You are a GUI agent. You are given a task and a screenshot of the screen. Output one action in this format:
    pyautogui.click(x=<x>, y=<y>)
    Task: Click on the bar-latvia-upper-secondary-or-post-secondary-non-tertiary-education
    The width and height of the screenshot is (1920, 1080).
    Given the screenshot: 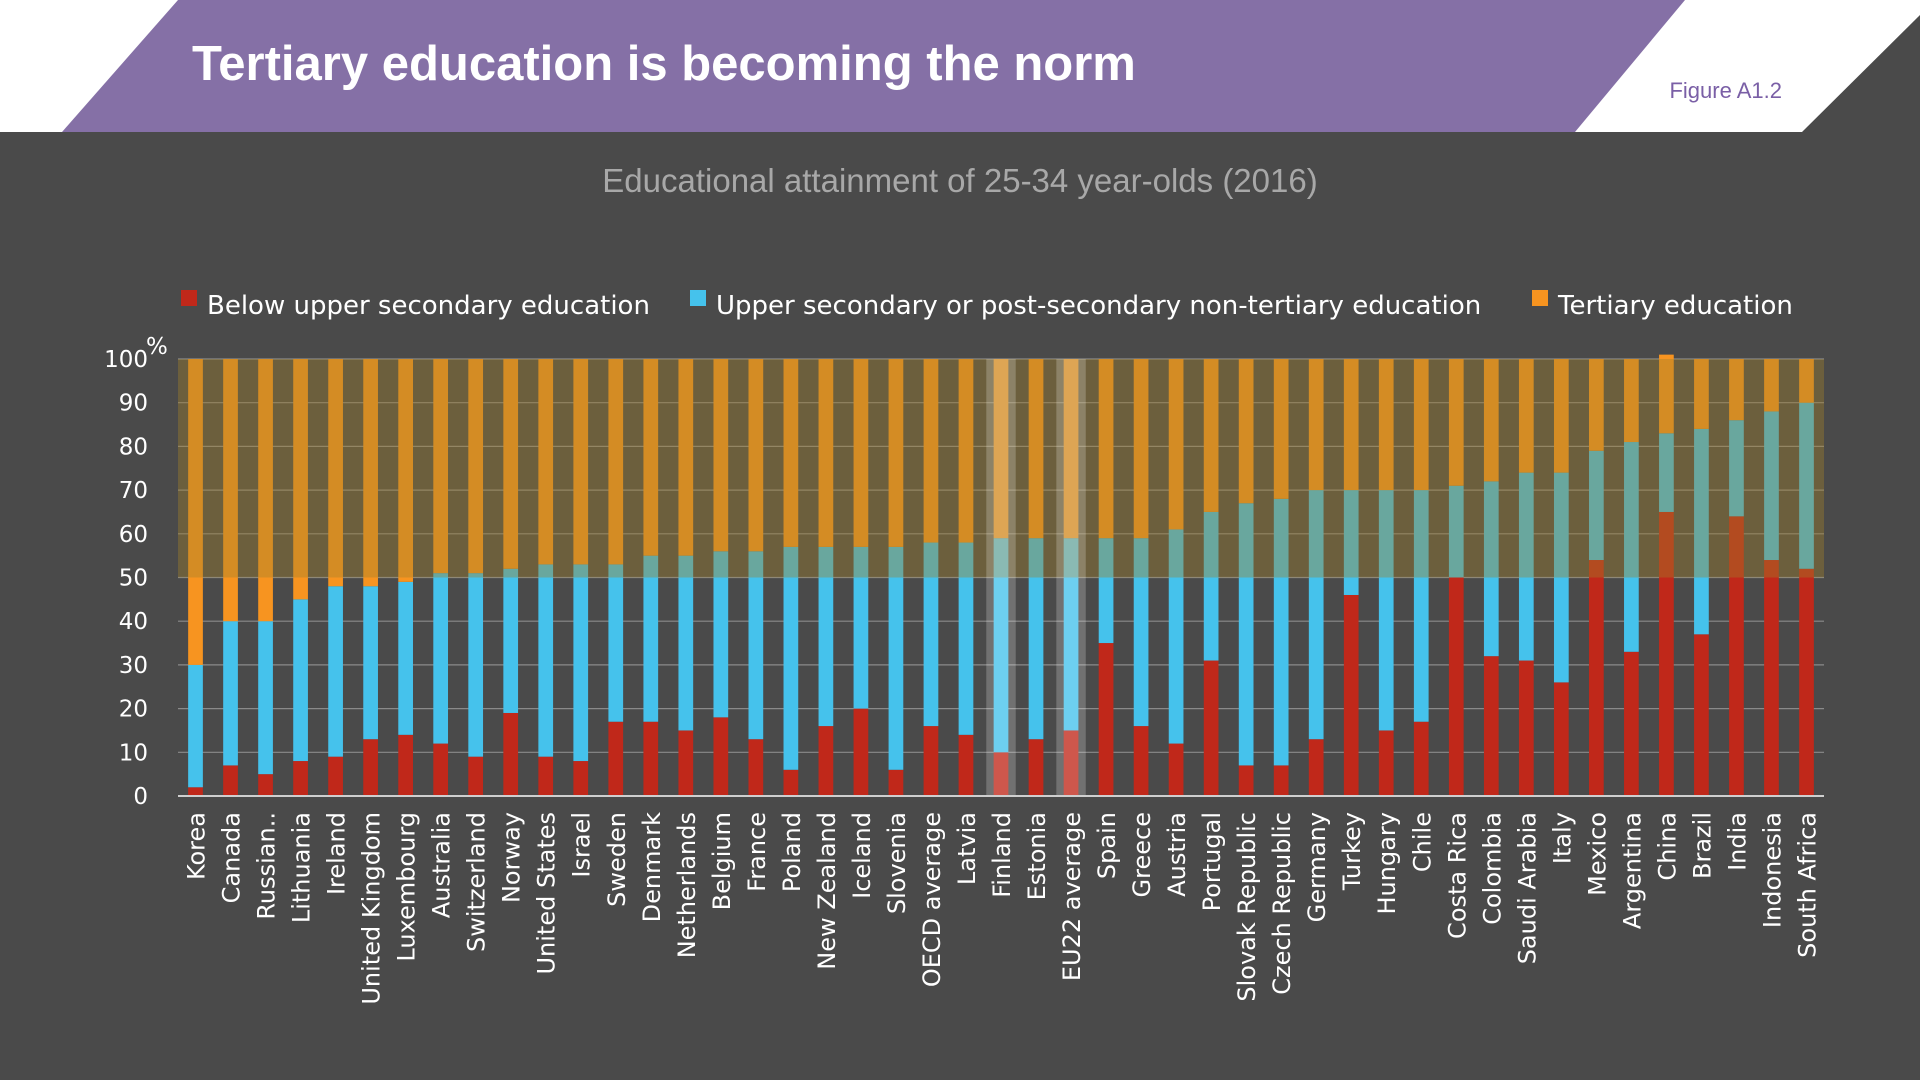 What is the action you would take?
    pyautogui.click(x=966, y=638)
    